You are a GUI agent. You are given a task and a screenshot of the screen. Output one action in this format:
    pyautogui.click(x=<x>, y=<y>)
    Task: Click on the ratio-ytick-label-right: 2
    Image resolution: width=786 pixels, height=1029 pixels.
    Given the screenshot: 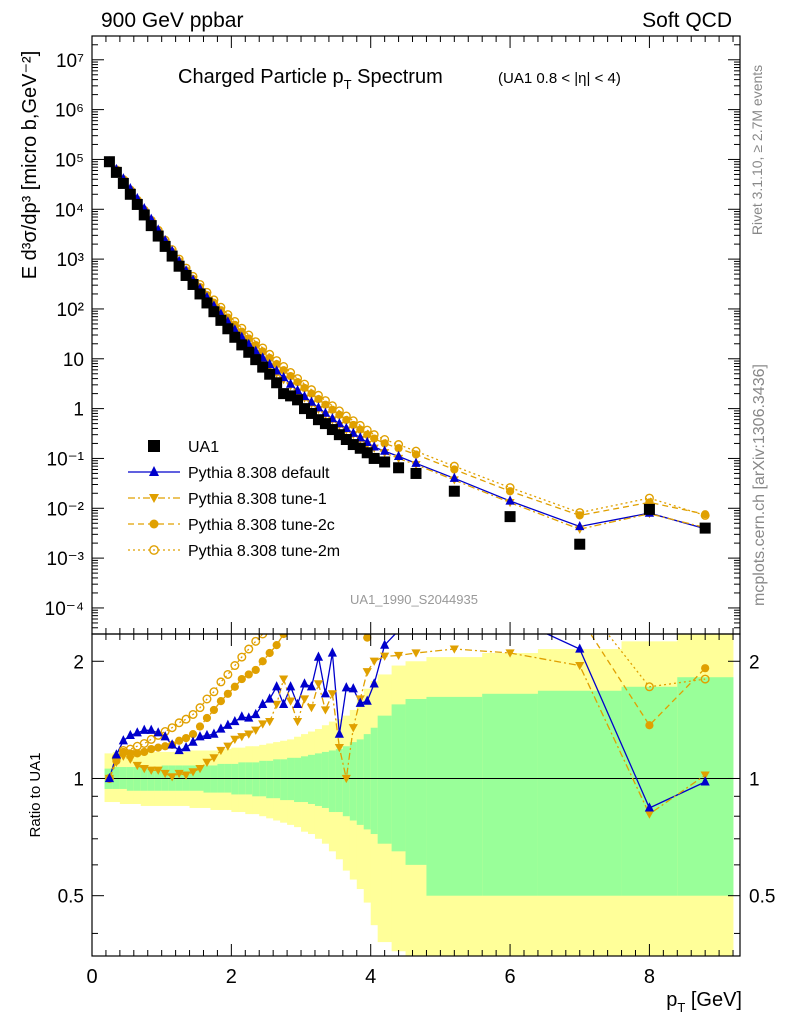 What is the action you would take?
    pyautogui.click(x=754, y=662)
    